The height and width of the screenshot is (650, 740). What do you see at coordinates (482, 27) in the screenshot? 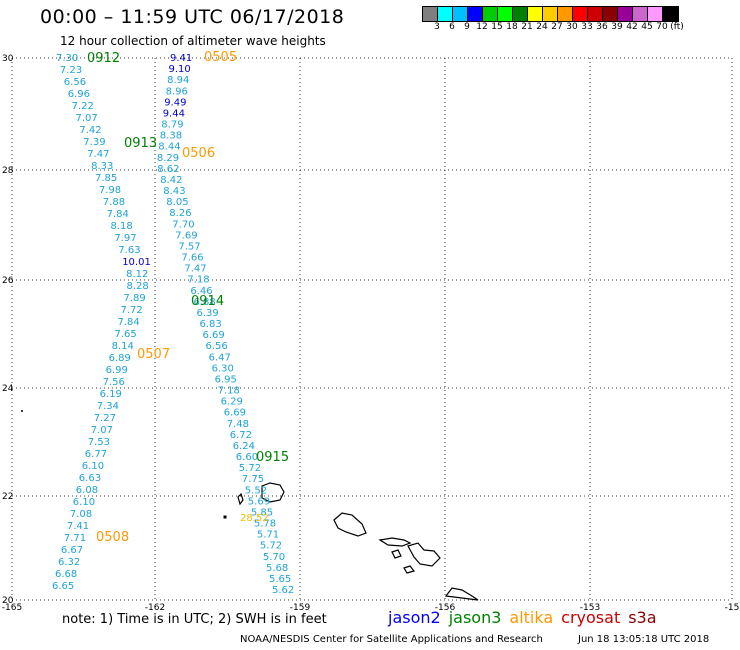
I see `colorbar-label: 12` at bounding box center [482, 27].